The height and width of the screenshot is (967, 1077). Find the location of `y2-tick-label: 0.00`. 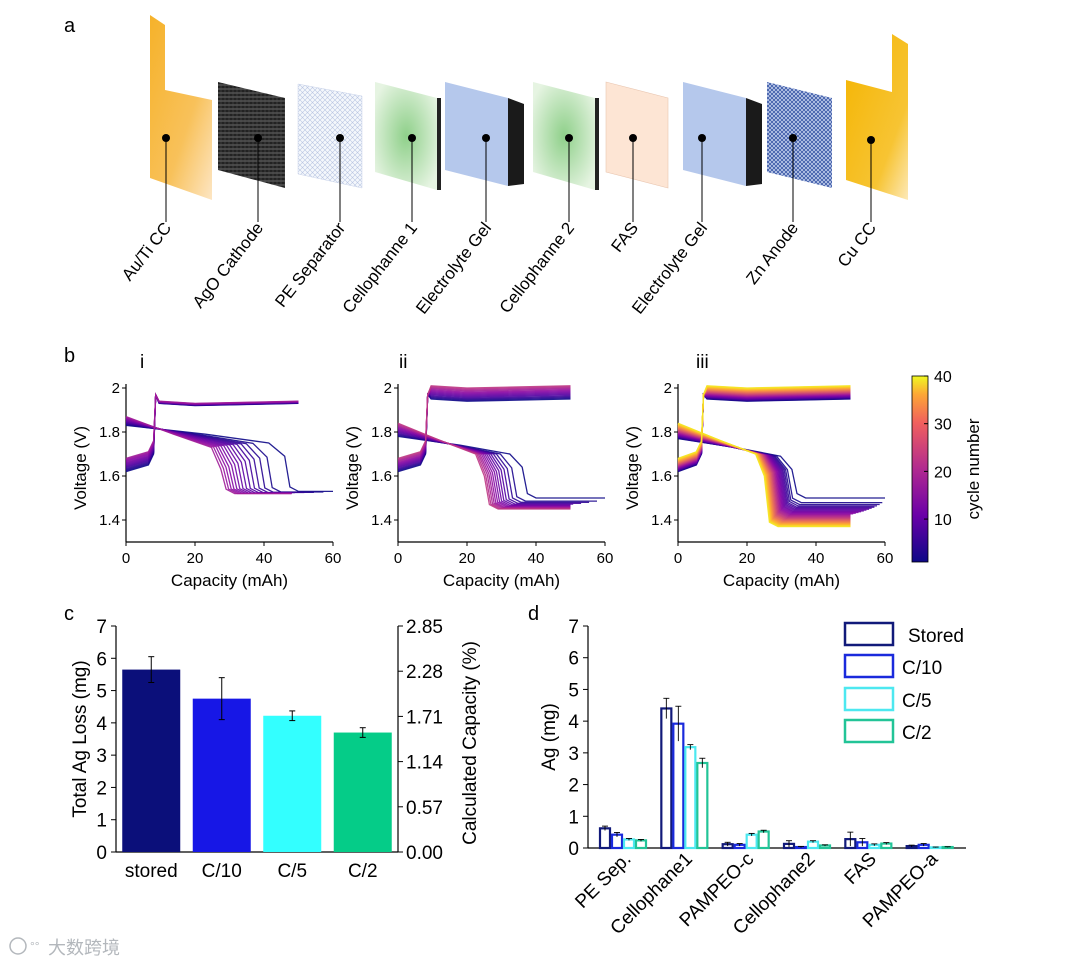

y2-tick-label: 0.00 is located at coordinates (424, 853).